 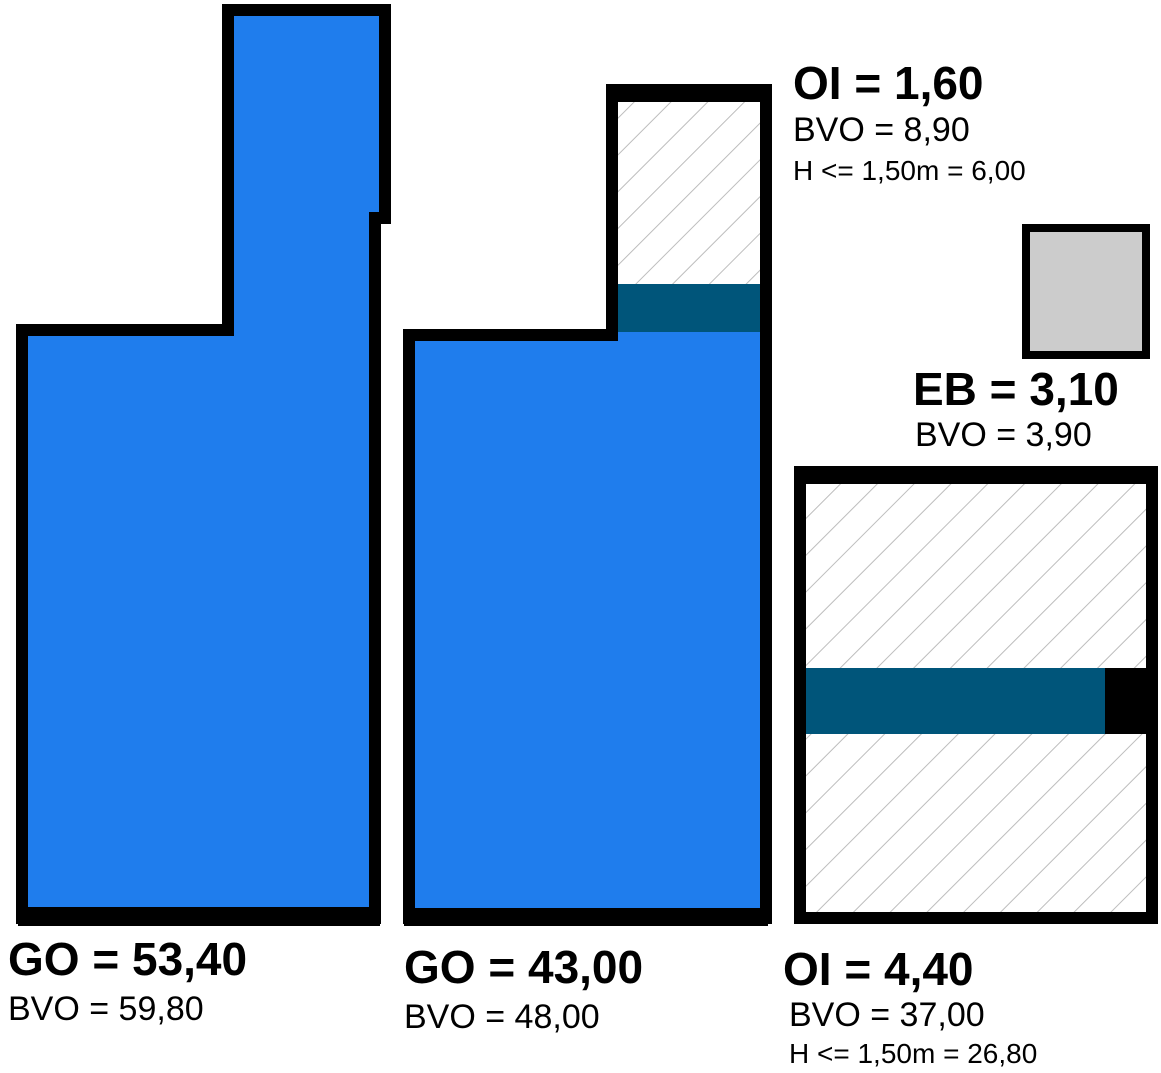 What do you see at coordinates (1128, 701) in the screenshot?
I see `space-oi-2-dark-block` at bounding box center [1128, 701].